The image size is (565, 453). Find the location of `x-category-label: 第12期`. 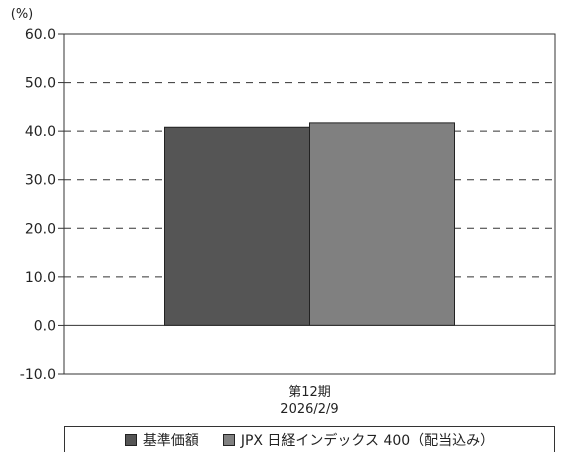

x-category-label: 第12期 is located at coordinates (309, 392).